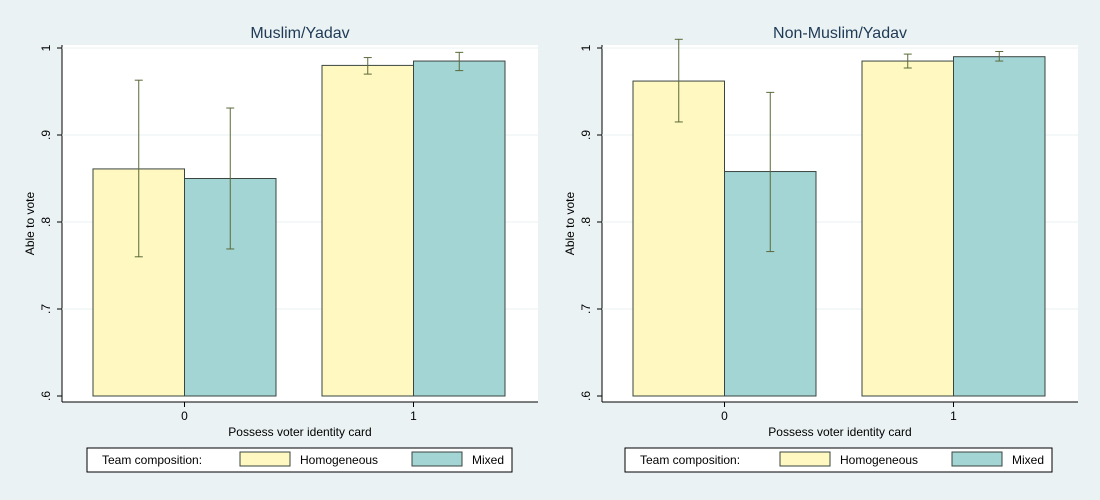  Describe the element at coordinates (299, 33) in the screenshot. I see `chart-title: Muslim/Yadav` at that location.